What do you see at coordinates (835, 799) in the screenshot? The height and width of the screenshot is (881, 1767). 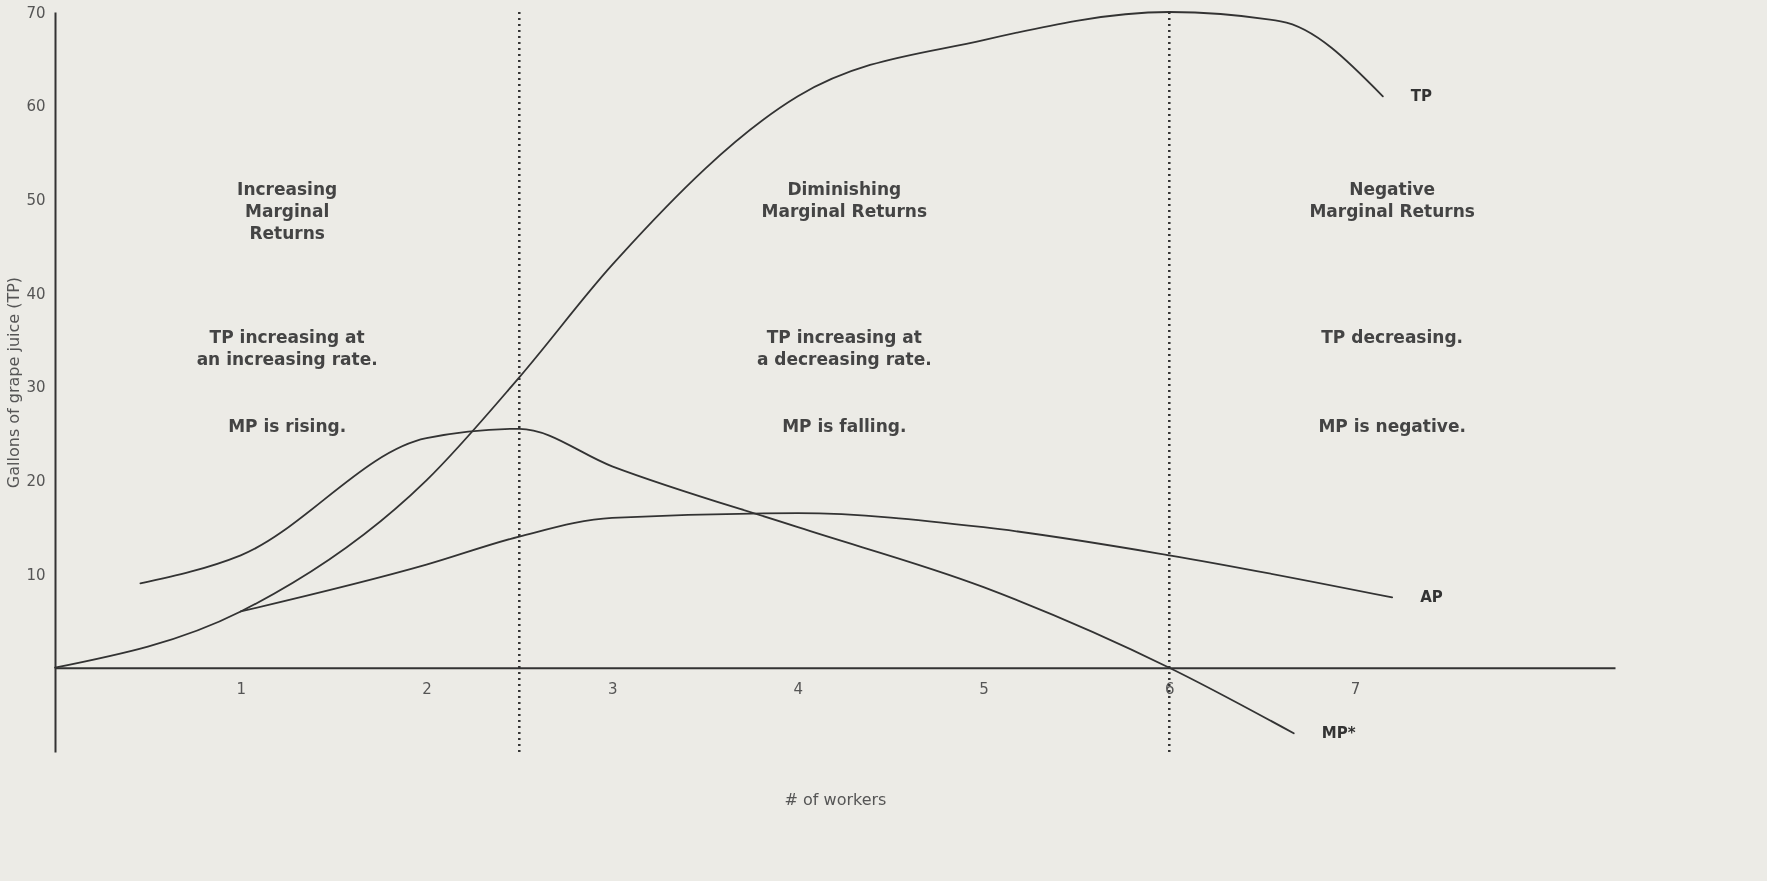 I see `x-axis-title: # of workers` at bounding box center [835, 799].